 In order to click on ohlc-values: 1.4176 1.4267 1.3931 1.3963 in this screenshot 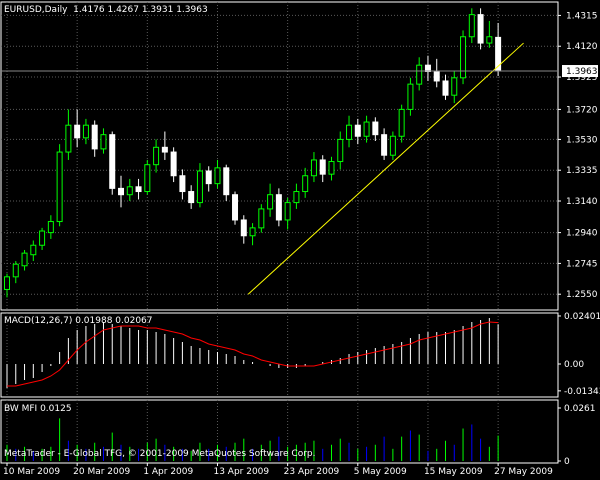, I will do `click(140, 10)`.